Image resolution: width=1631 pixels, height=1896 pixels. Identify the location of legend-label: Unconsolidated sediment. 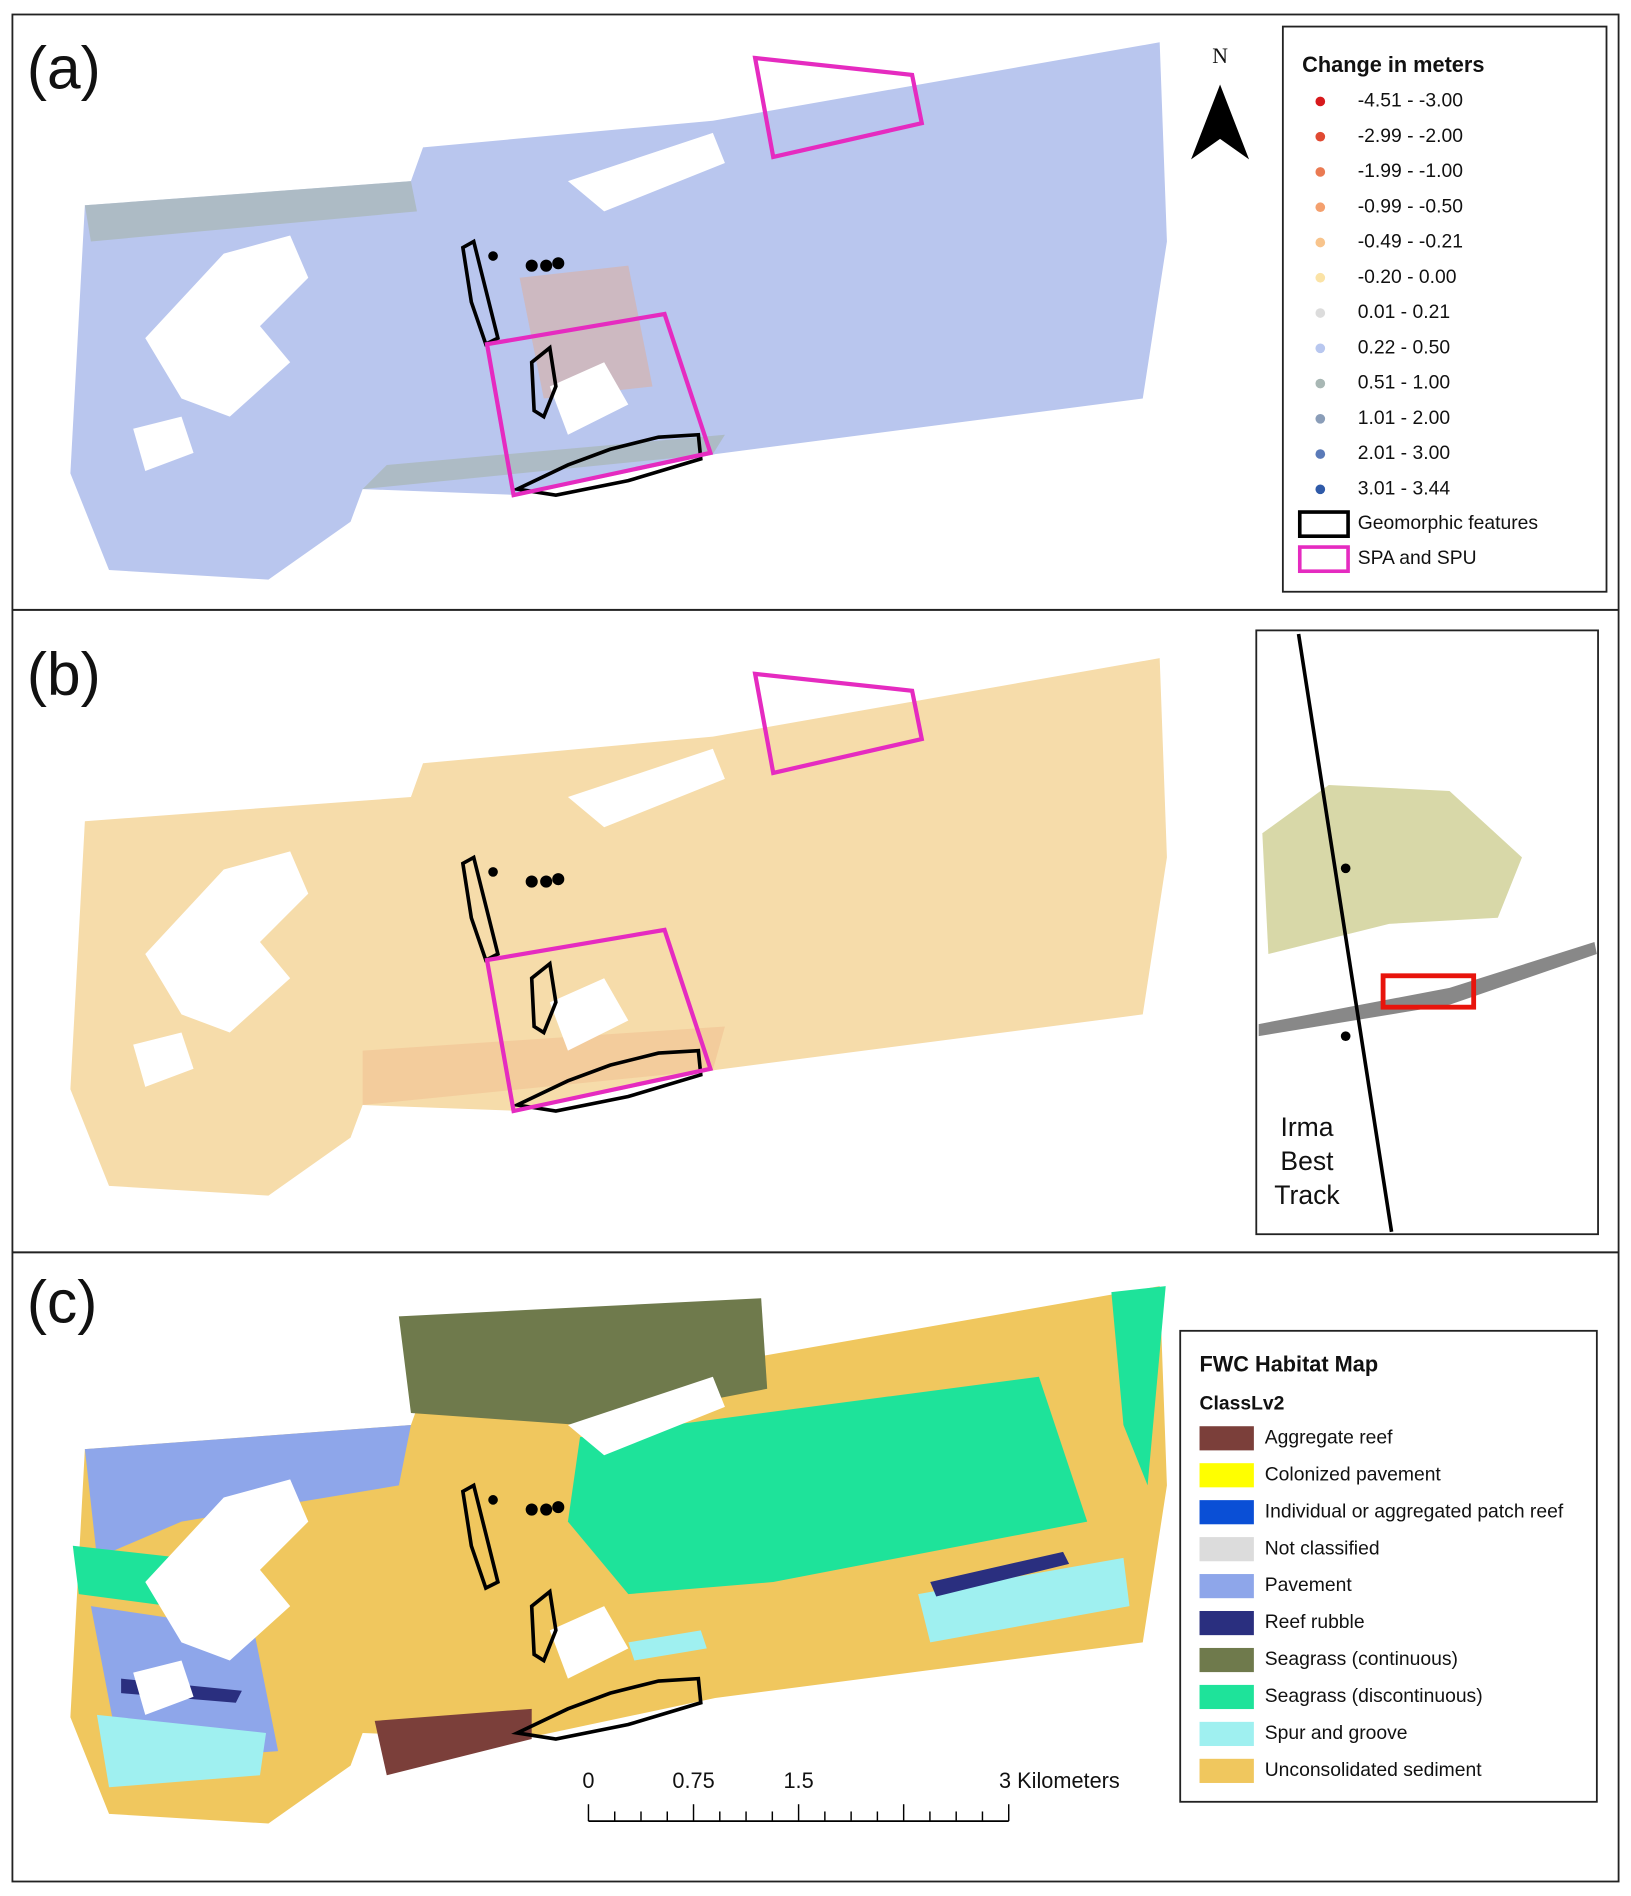
(1373, 1770).